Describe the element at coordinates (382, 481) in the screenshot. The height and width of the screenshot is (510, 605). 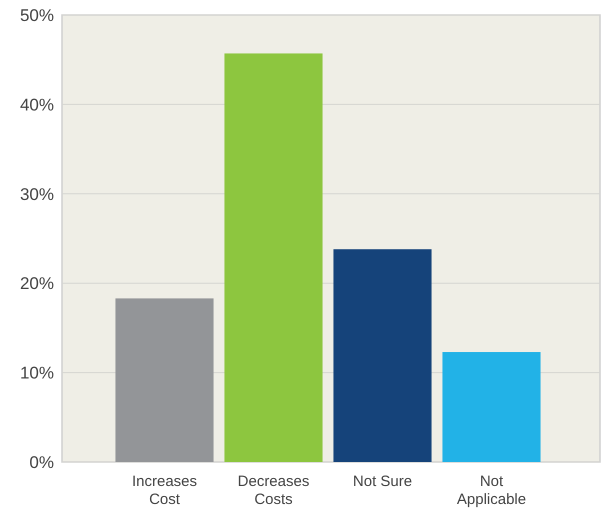
I see `x-tick-label: Not Sure` at that location.